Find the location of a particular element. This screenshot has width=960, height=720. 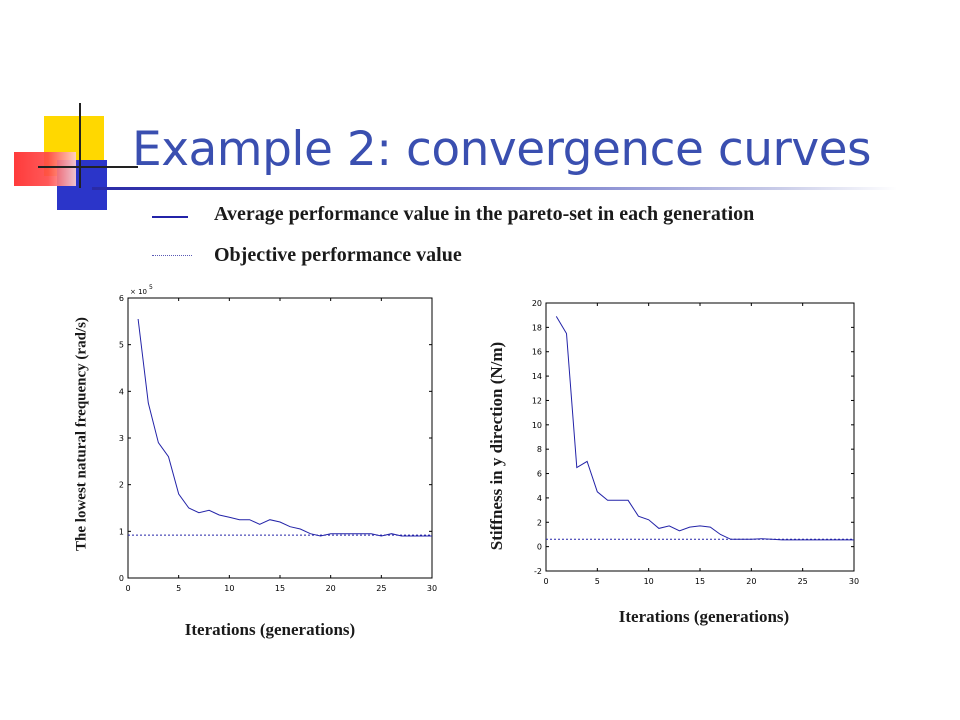

frequency-y-tick-label: 6 is located at coordinates (121, 298).